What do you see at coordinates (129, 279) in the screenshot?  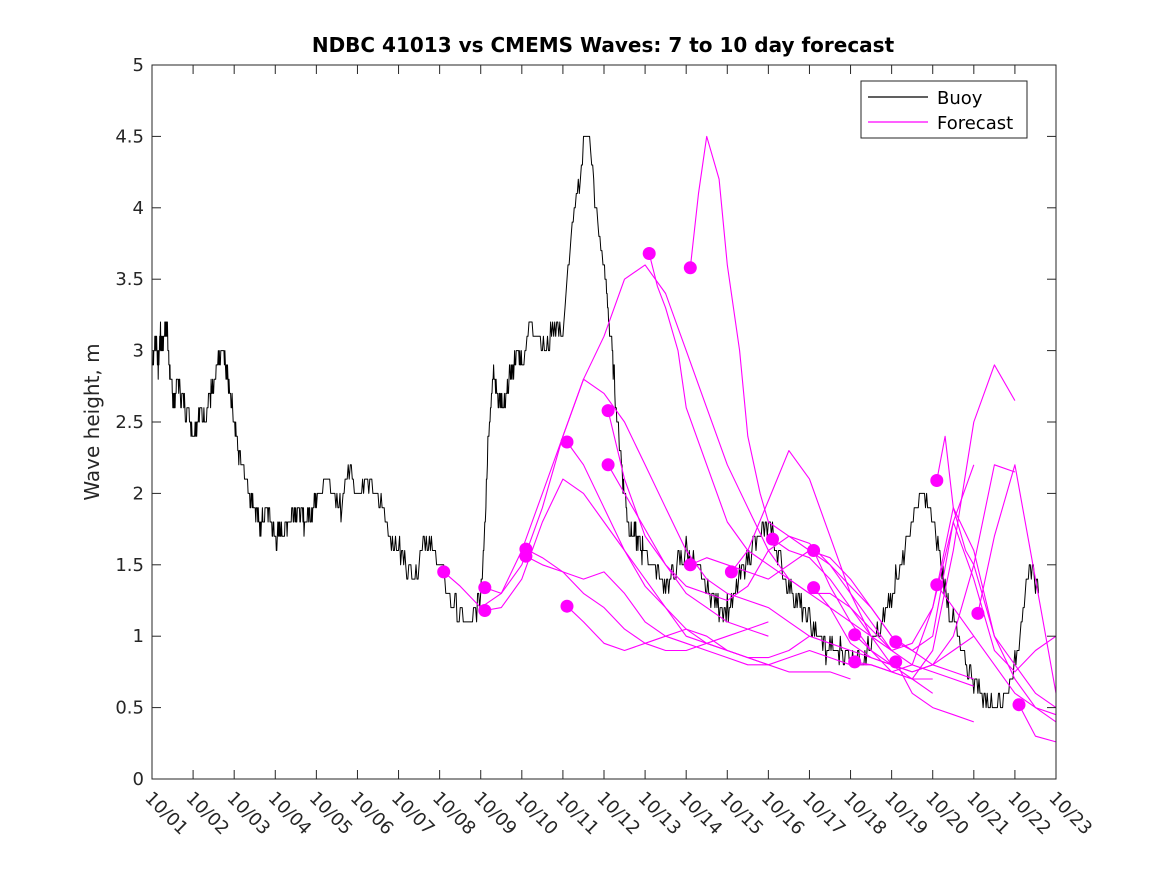 I see `y-tick-label: 3.5` at bounding box center [129, 279].